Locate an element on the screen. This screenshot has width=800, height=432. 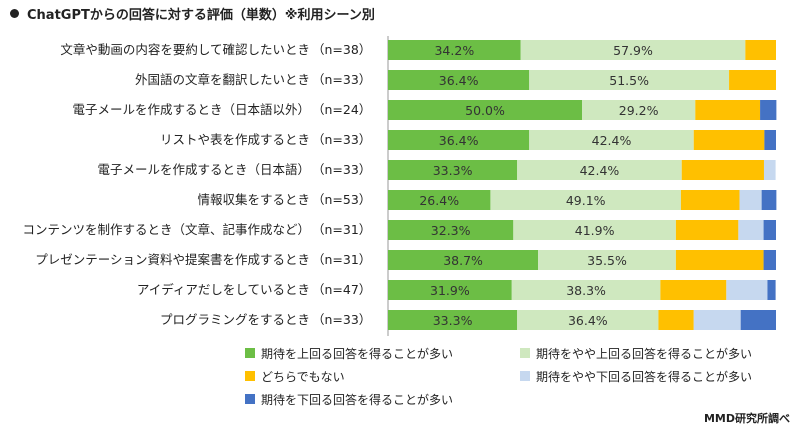
data-label: 41.9% is located at coordinates (595, 230).